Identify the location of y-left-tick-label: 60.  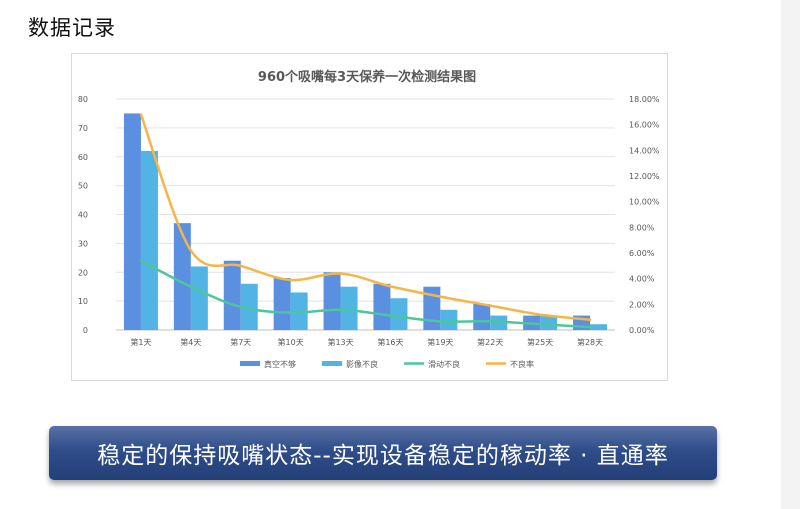
(83, 157).